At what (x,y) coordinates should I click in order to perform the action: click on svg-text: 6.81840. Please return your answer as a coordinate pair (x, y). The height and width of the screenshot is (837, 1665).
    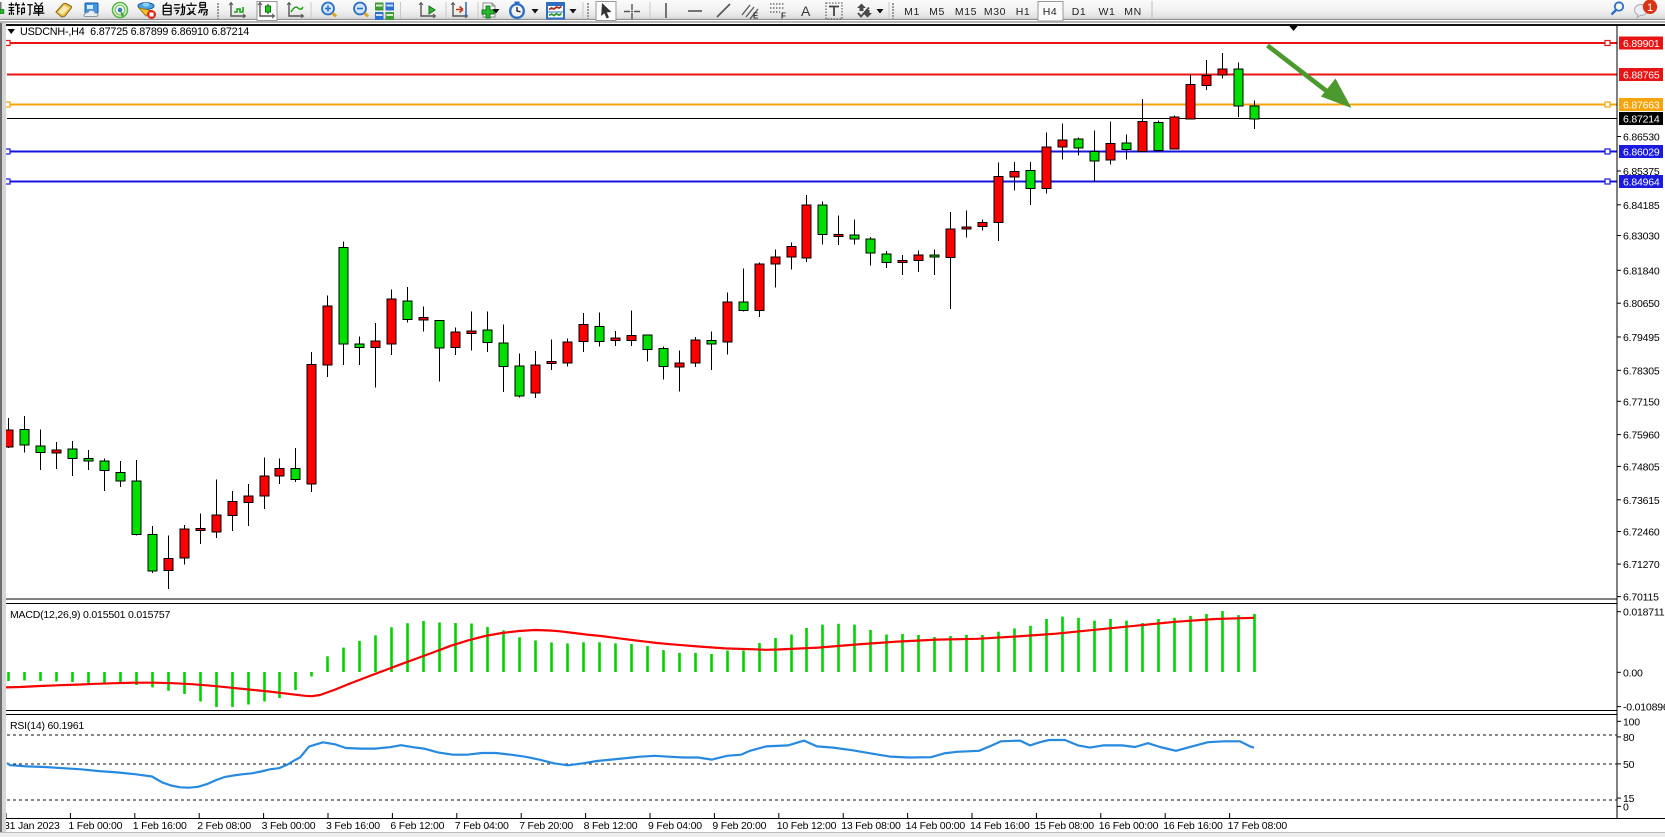
    Looking at the image, I should click on (1641, 271).